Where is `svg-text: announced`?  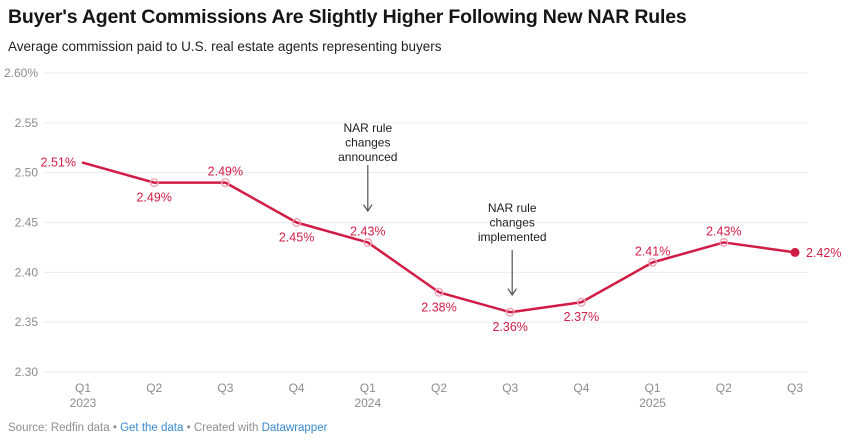
svg-text: announced is located at coordinates (367, 157).